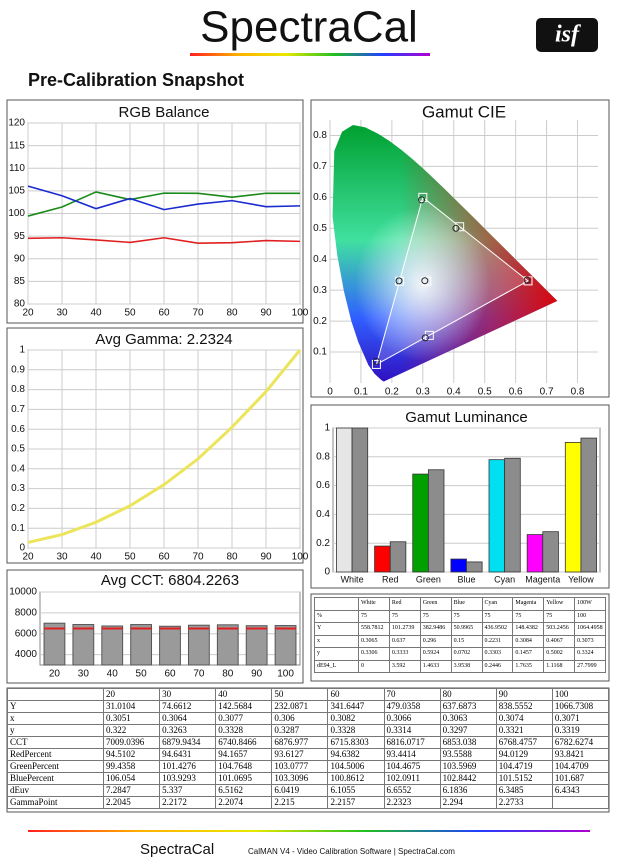 This screenshot has height=860, width=618. Describe the element at coordinates (404, 629) in the screenshot. I see `table-cell: 101.2739` at that location.